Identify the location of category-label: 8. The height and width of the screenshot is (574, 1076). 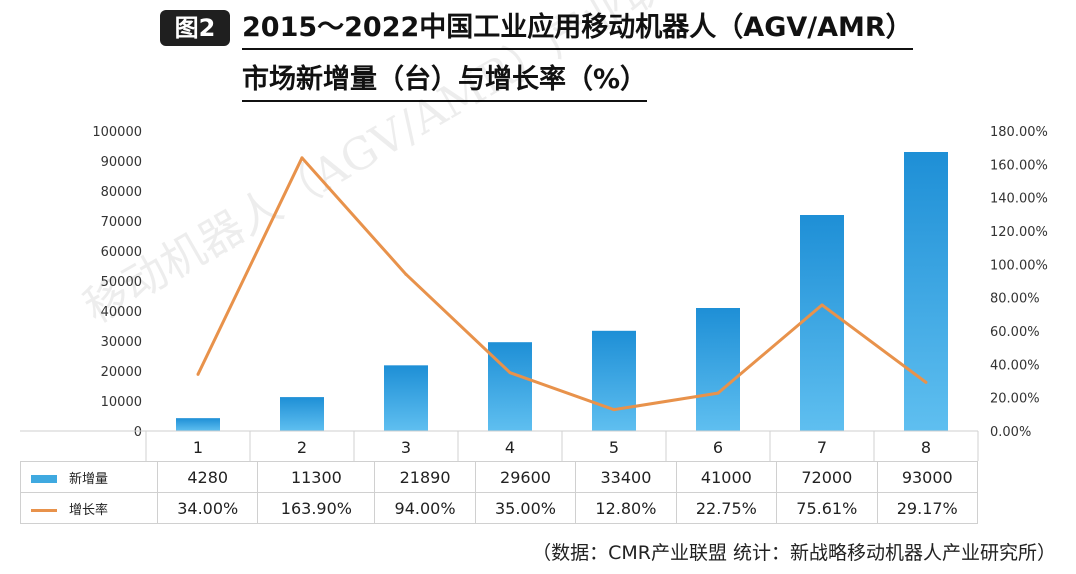
(926, 447).